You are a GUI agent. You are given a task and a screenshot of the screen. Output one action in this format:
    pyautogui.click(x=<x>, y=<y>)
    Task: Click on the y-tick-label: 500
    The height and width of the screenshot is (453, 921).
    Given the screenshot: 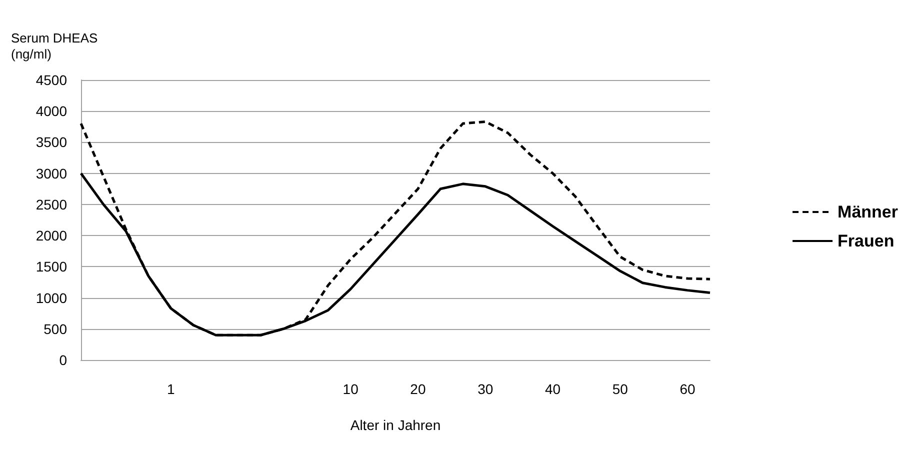 What is the action you would take?
    pyautogui.click(x=56, y=328)
    